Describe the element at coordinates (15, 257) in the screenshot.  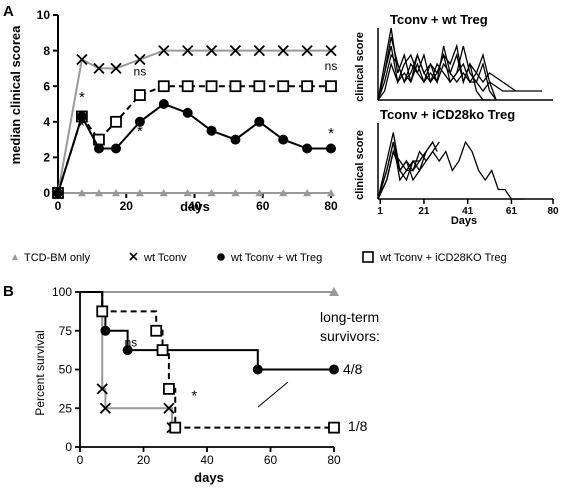
I see `triangle-marker-icon` at that location.